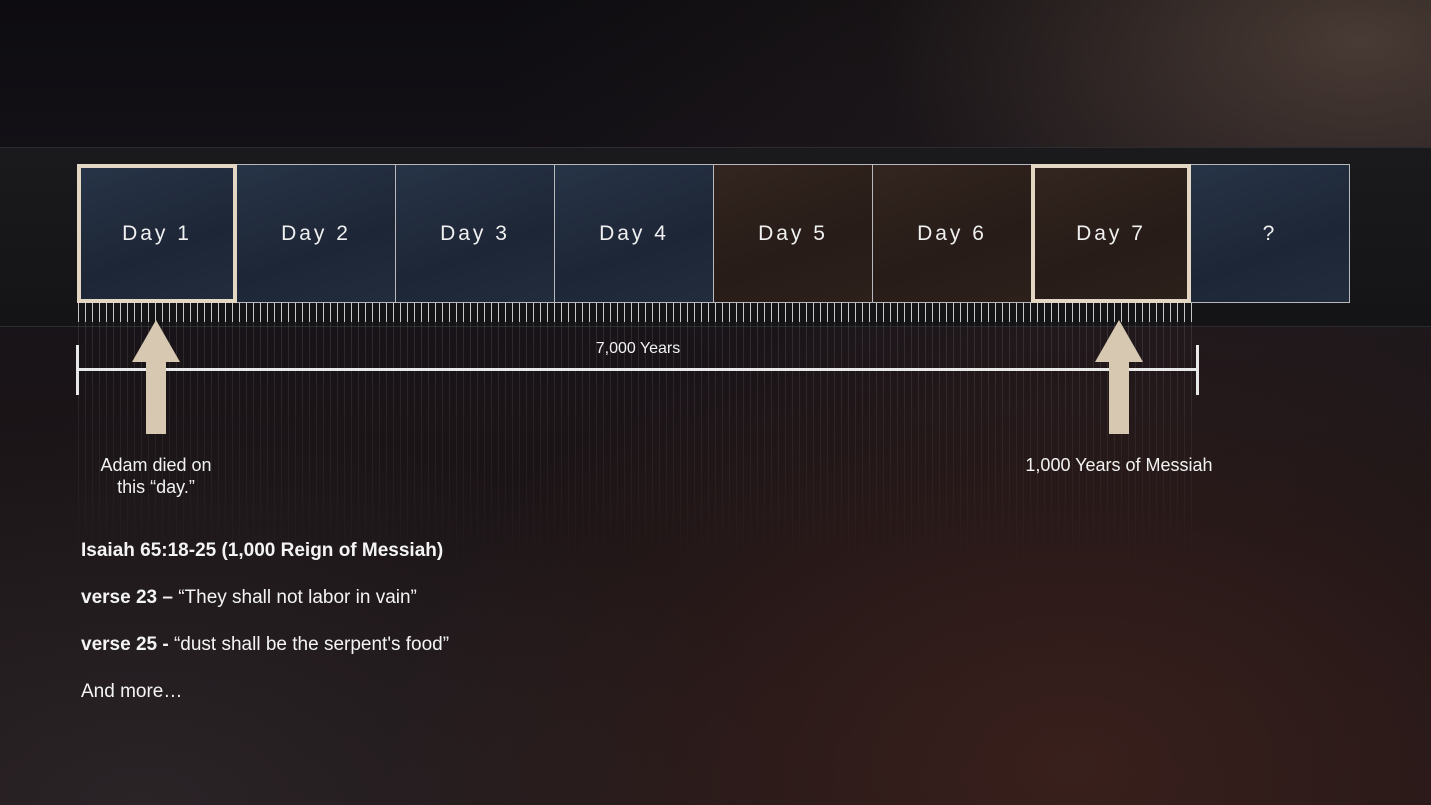 The image size is (1431, 805). Describe the element at coordinates (475, 233) in the screenshot. I see `day-box-3: Day 3` at that location.